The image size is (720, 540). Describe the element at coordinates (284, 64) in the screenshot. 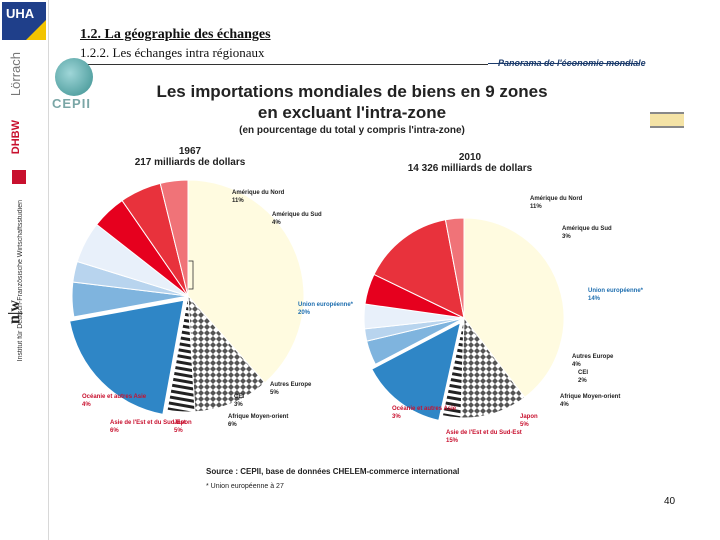

I see `heading-rule` at that location.